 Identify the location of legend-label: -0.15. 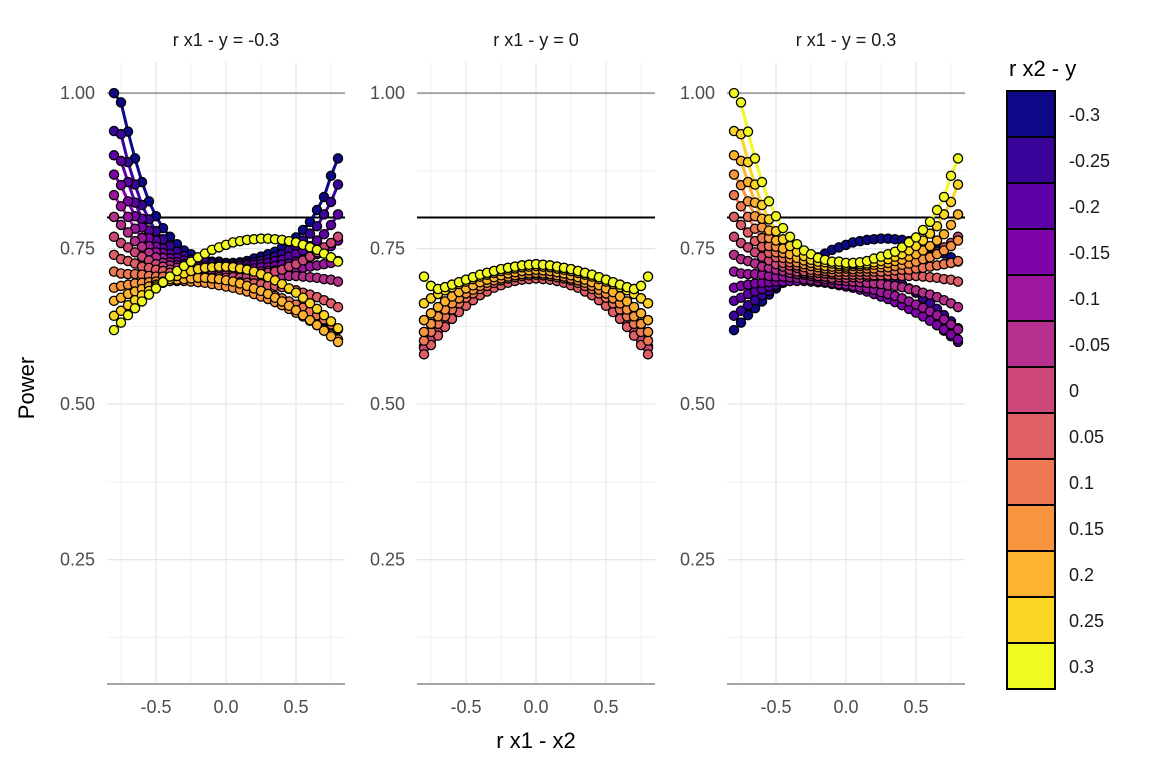
(1089, 253).